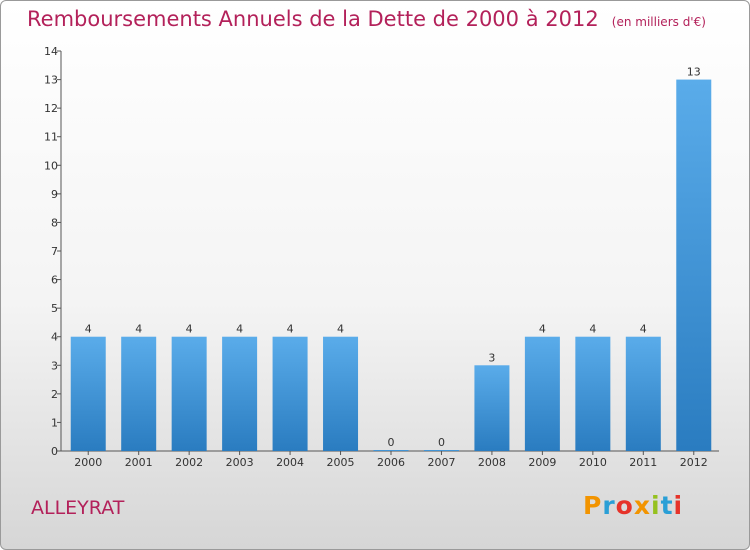 This screenshot has width=750, height=550. Describe the element at coordinates (609, 505) in the screenshot. I see `logo-letter: r` at that location.